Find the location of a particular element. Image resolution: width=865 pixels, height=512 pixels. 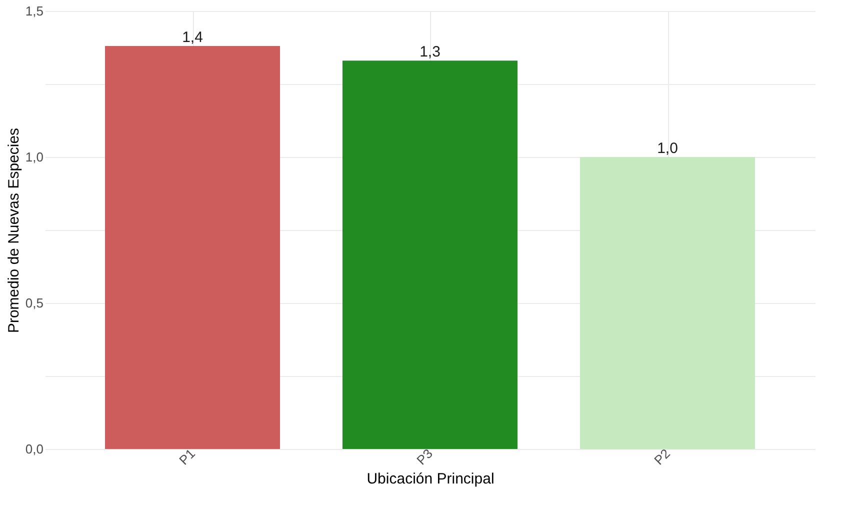

bar is located at coordinates (667, 303).